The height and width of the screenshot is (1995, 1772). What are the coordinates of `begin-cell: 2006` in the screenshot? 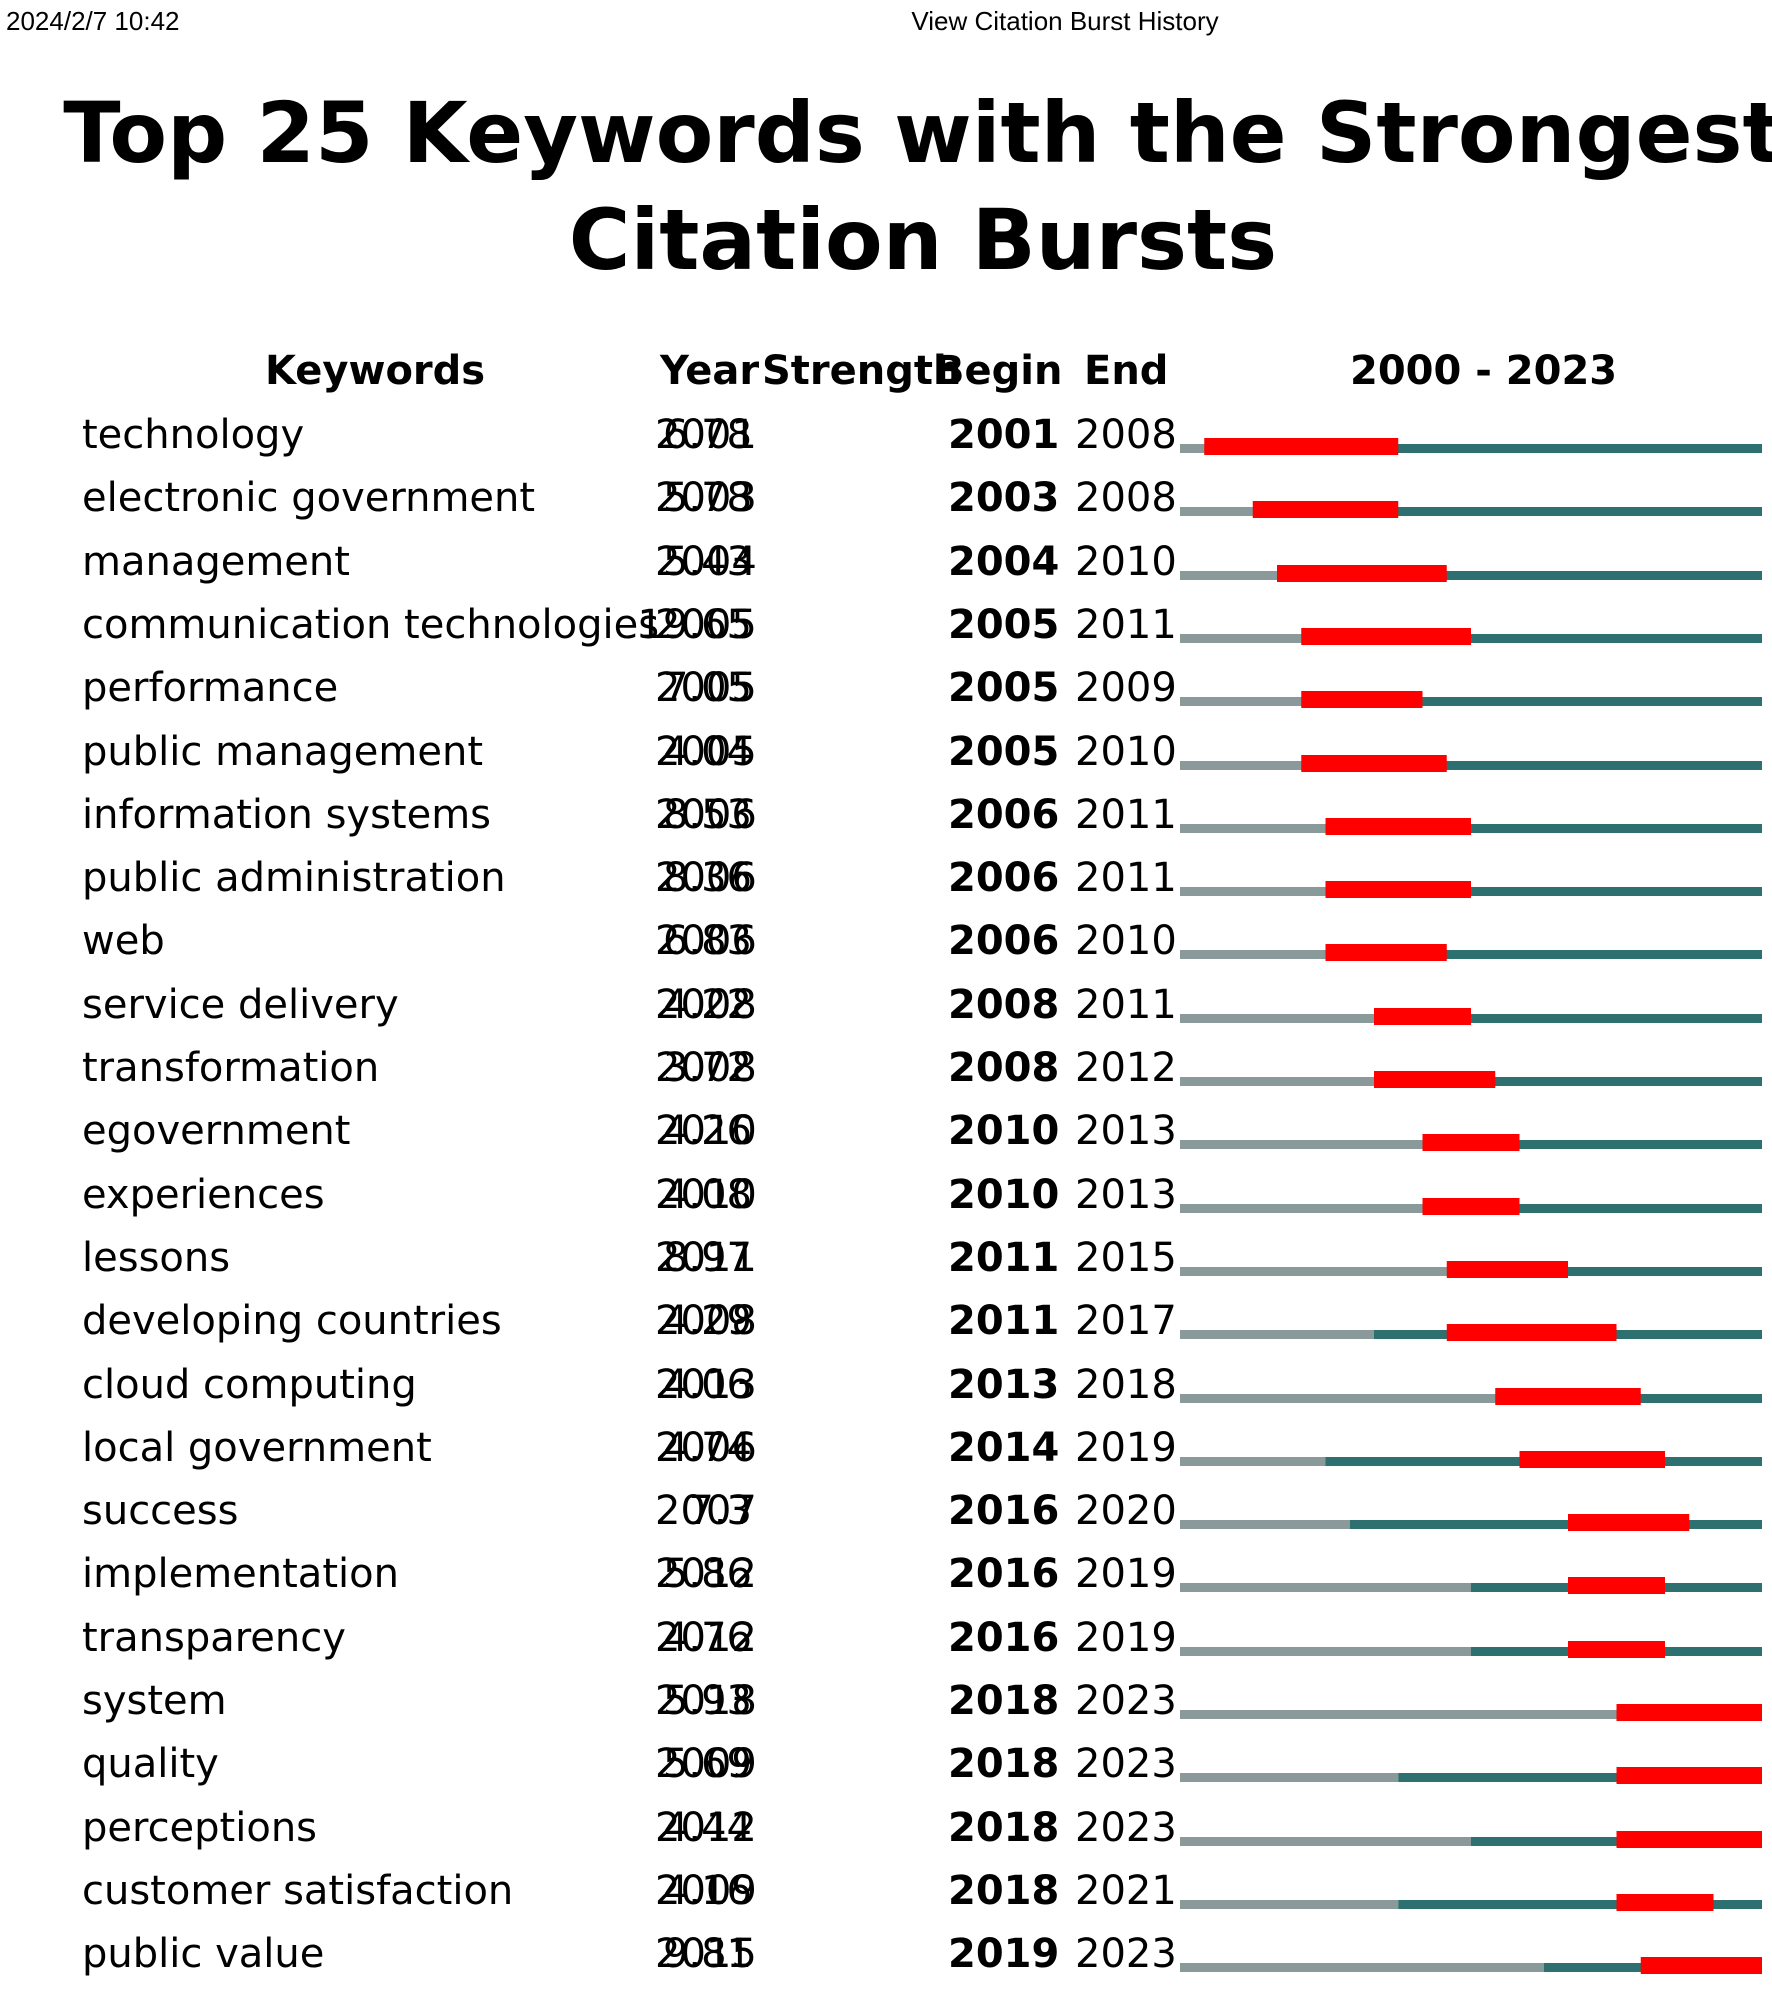 It's located at (1004, 878).